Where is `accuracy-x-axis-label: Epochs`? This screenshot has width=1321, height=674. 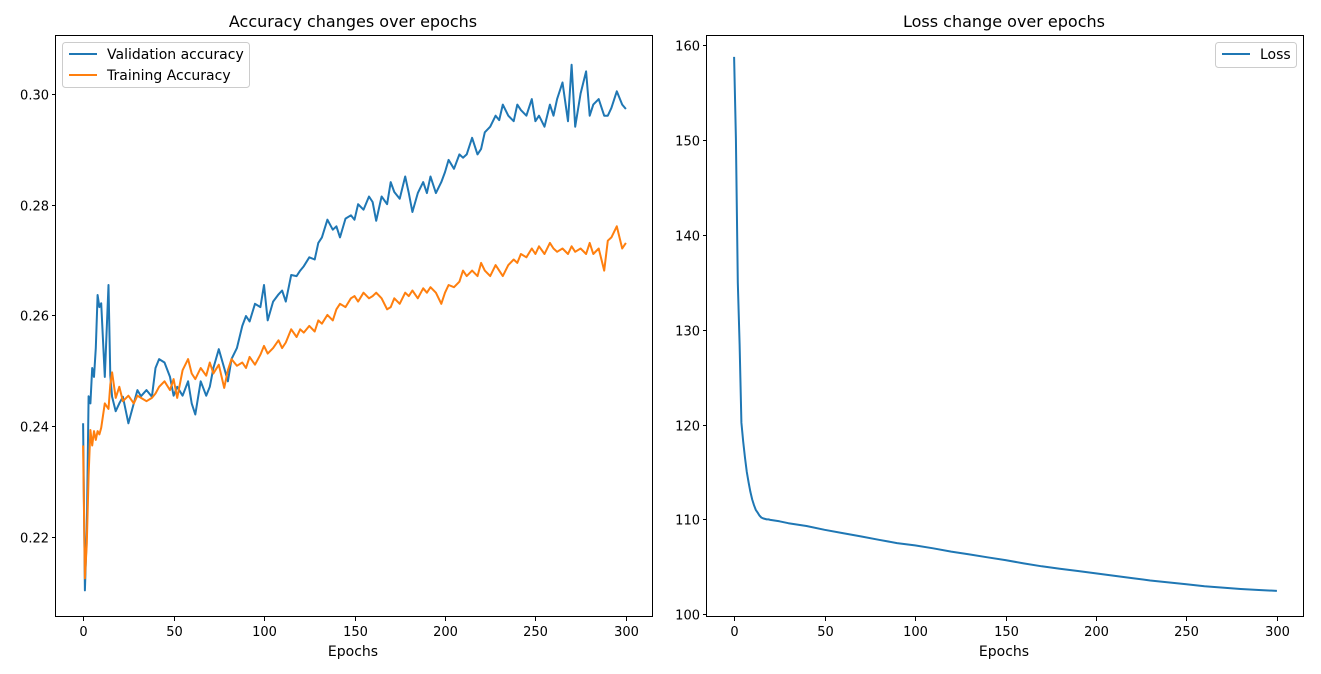
accuracy-x-axis-label: Epochs is located at coordinates (353, 652).